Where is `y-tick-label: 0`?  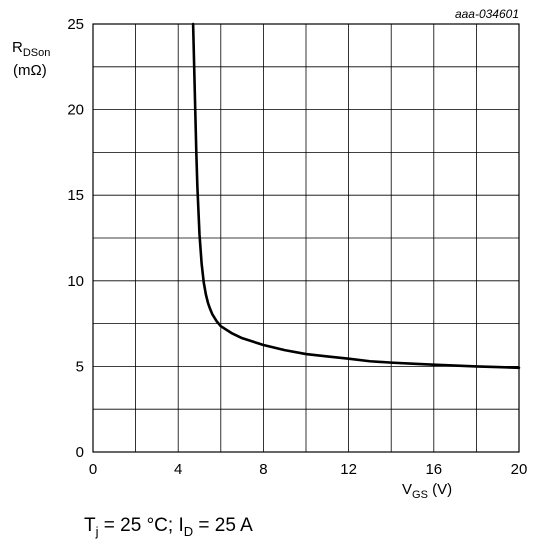
y-tick-label: 0 is located at coordinates (80, 452).